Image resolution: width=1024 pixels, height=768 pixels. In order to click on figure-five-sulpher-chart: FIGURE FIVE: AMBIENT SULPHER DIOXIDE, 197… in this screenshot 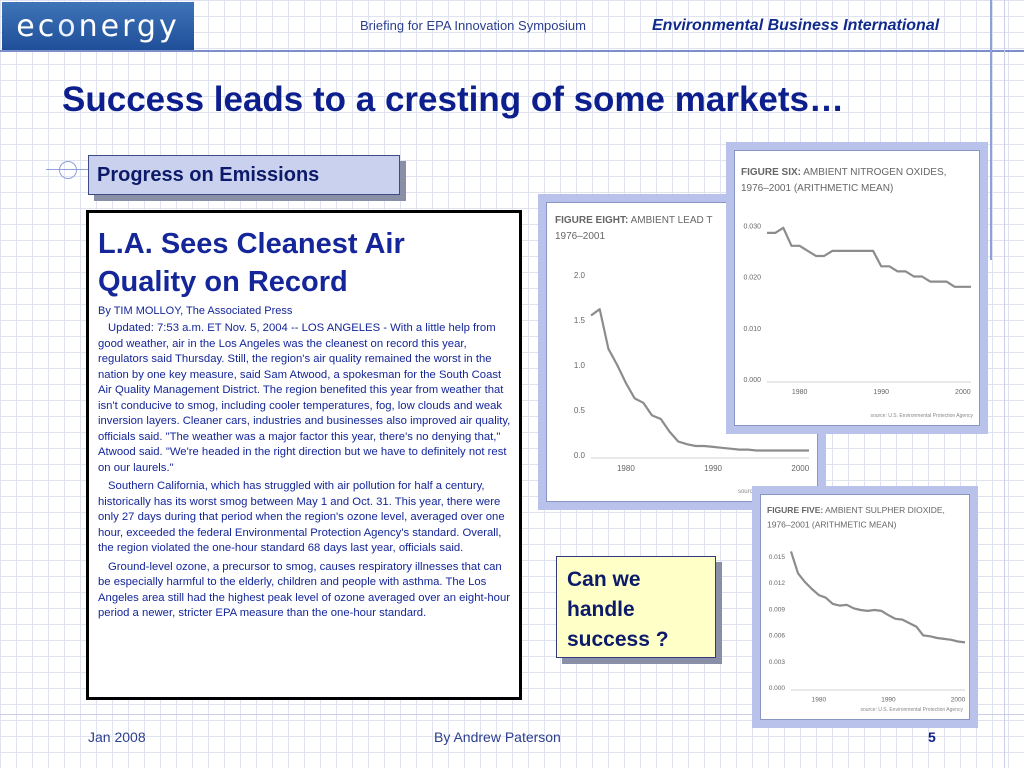, I will do `click(865, 607)`.